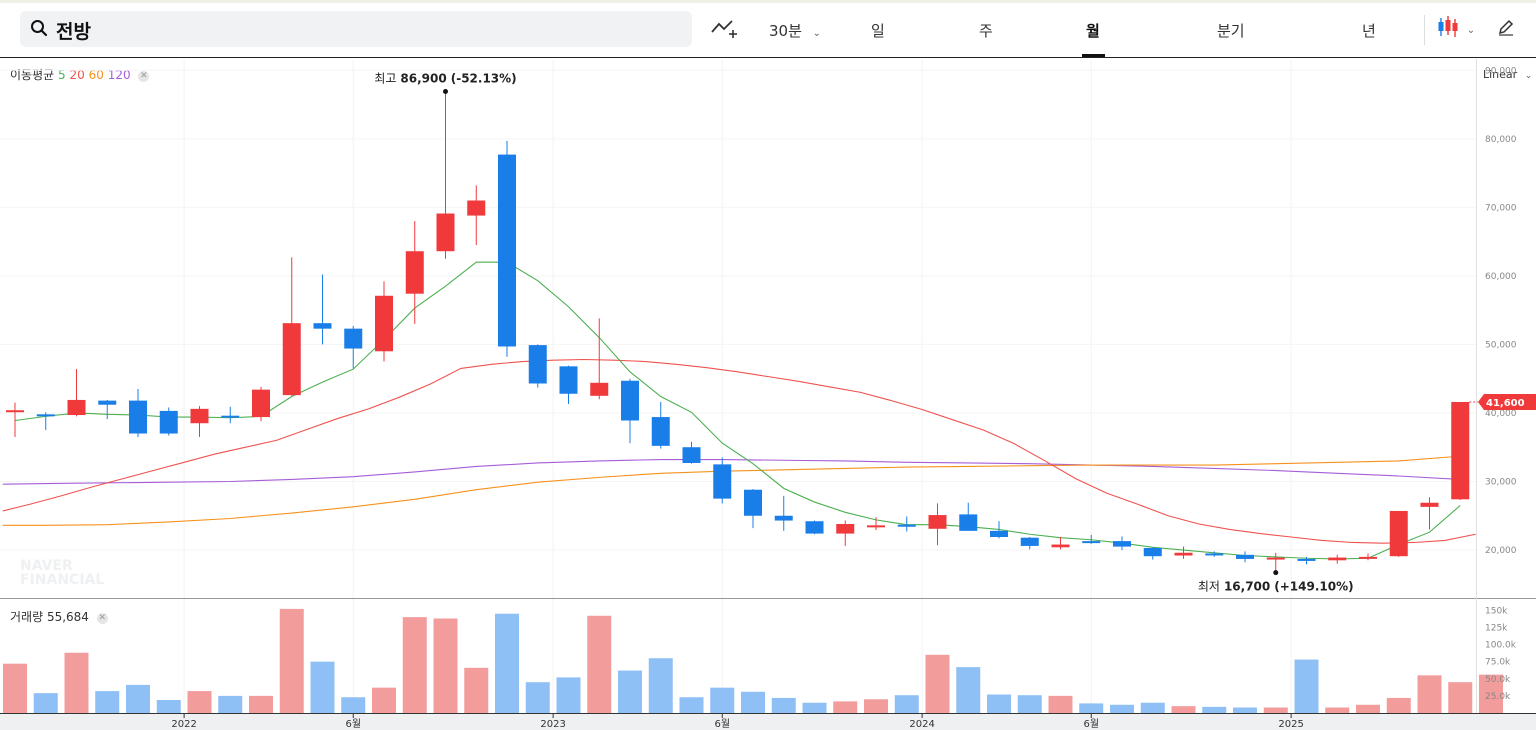 Image resolution: width=1536 pixels, height=730 pixels. I want to click on tab-quarter: 분기, so click(1231, 31).